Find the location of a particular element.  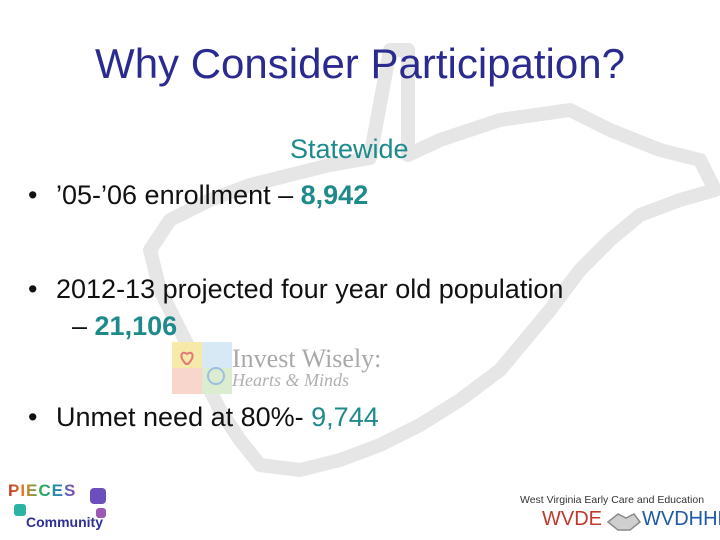

invest-wisely-tagline: Hearts & Minds is located at coordinates (290, 380).